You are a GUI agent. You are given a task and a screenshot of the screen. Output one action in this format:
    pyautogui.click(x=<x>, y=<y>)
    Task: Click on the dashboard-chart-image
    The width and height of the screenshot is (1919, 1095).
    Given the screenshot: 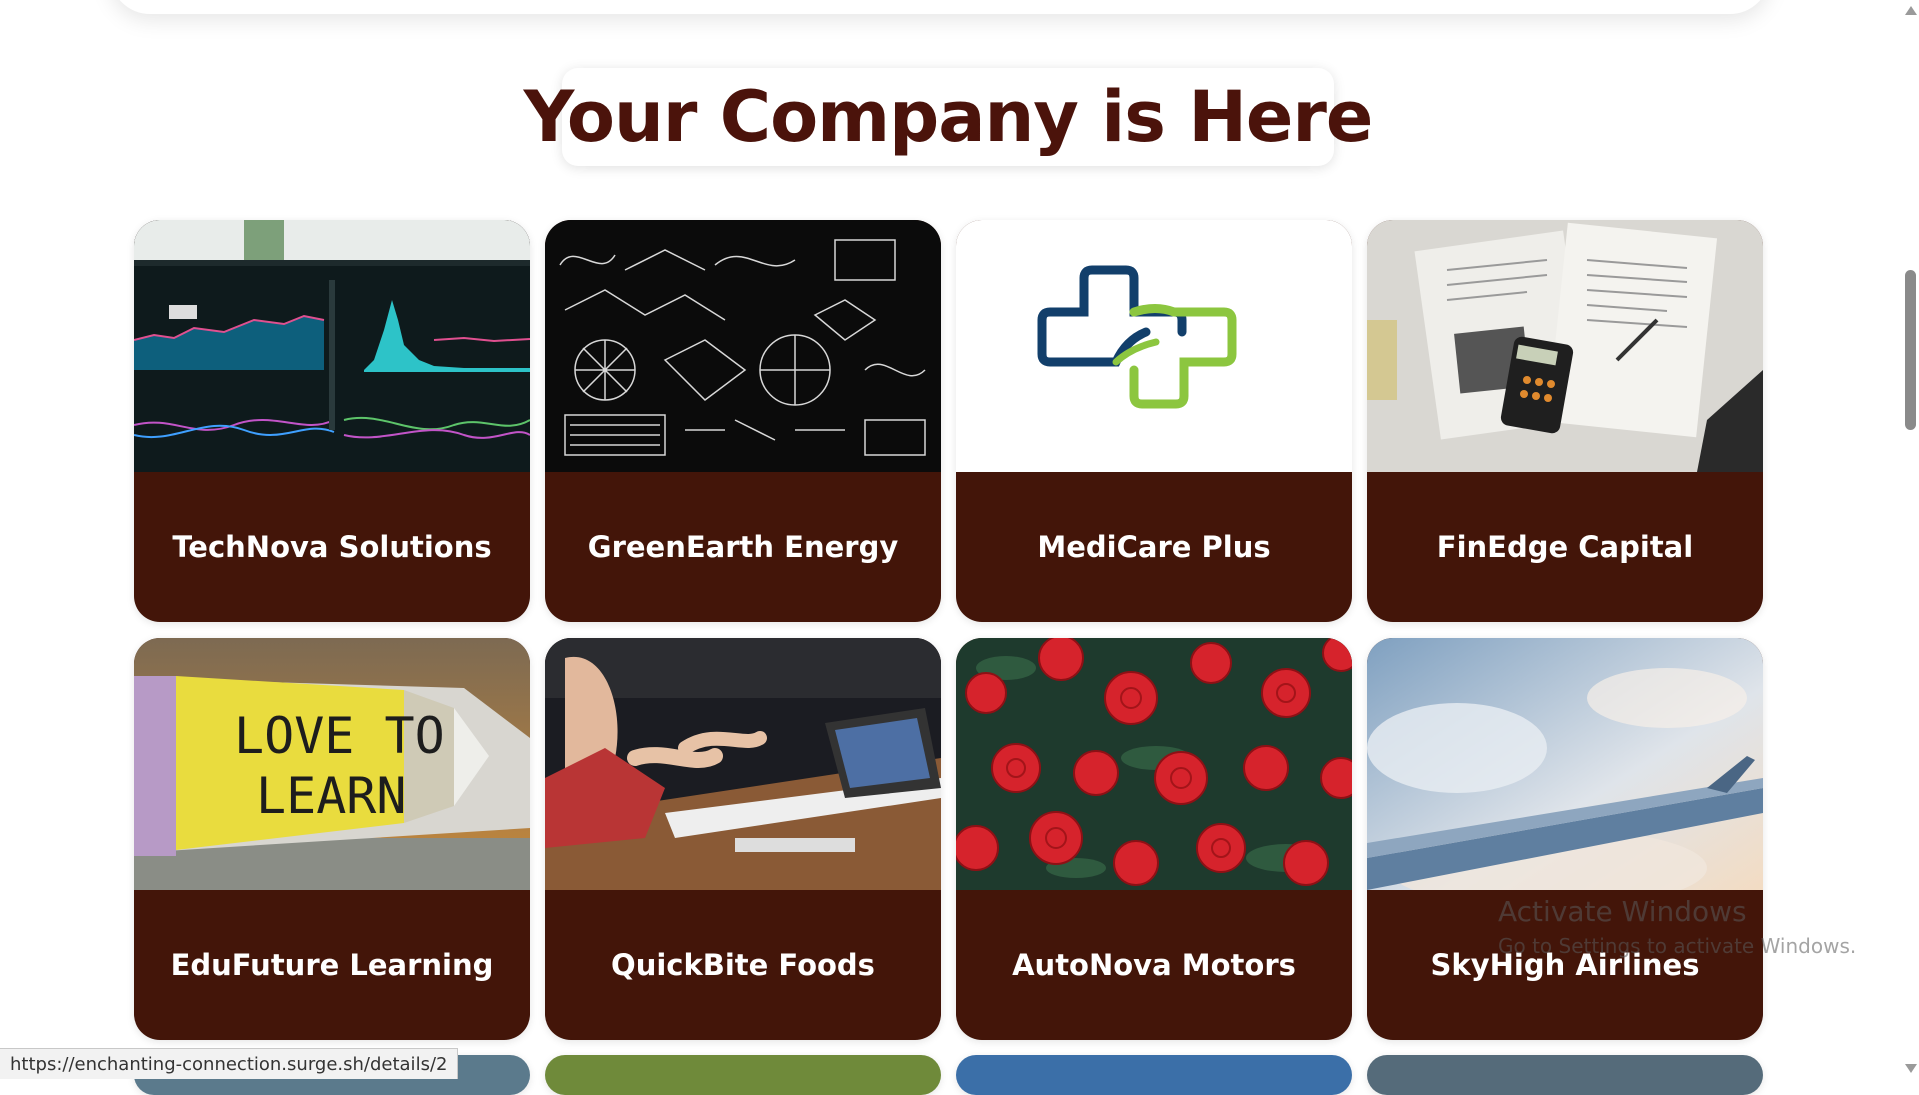 What is the action you would take?
    pyautogui.click(x=332, y=346)
    